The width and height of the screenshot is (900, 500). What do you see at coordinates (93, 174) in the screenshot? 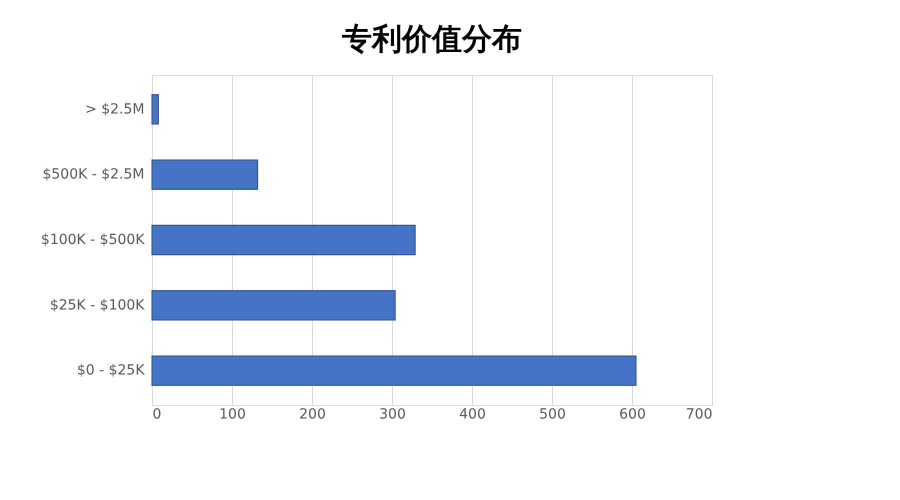
I see `y-tick-label: $500K - $2.5M` at bounding box center [93, 174].